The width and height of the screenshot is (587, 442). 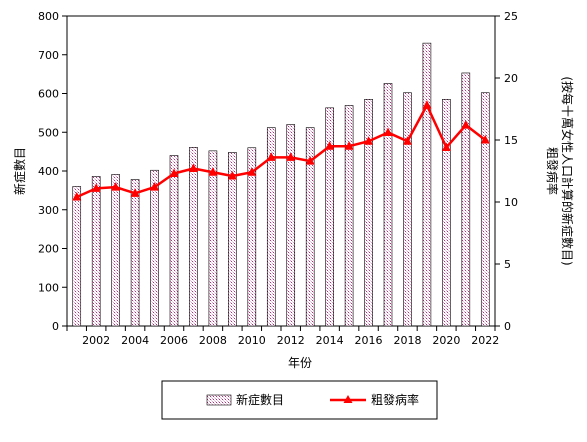 What do you see at coordinates (96, 251) in the screenshot?
I see `bar-2002` at bounding box center [96, 251].